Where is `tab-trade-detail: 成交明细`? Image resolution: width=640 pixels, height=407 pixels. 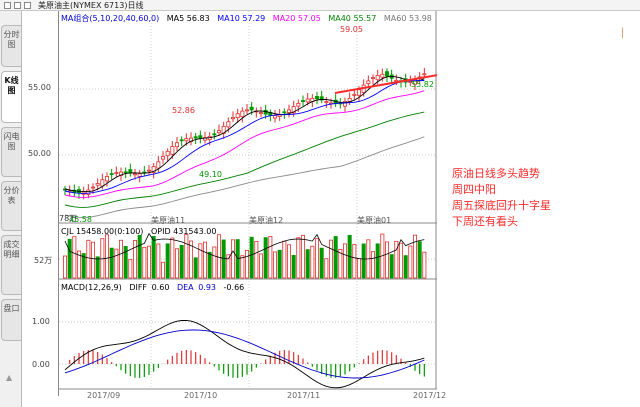 tab-trade-detail: 成交明细 is located at coordinates (11, 265).